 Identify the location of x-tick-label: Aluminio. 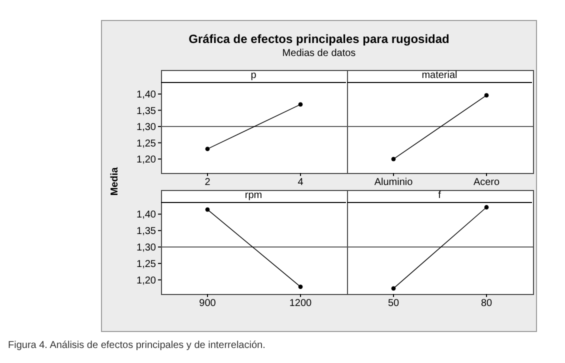
(394, 182).